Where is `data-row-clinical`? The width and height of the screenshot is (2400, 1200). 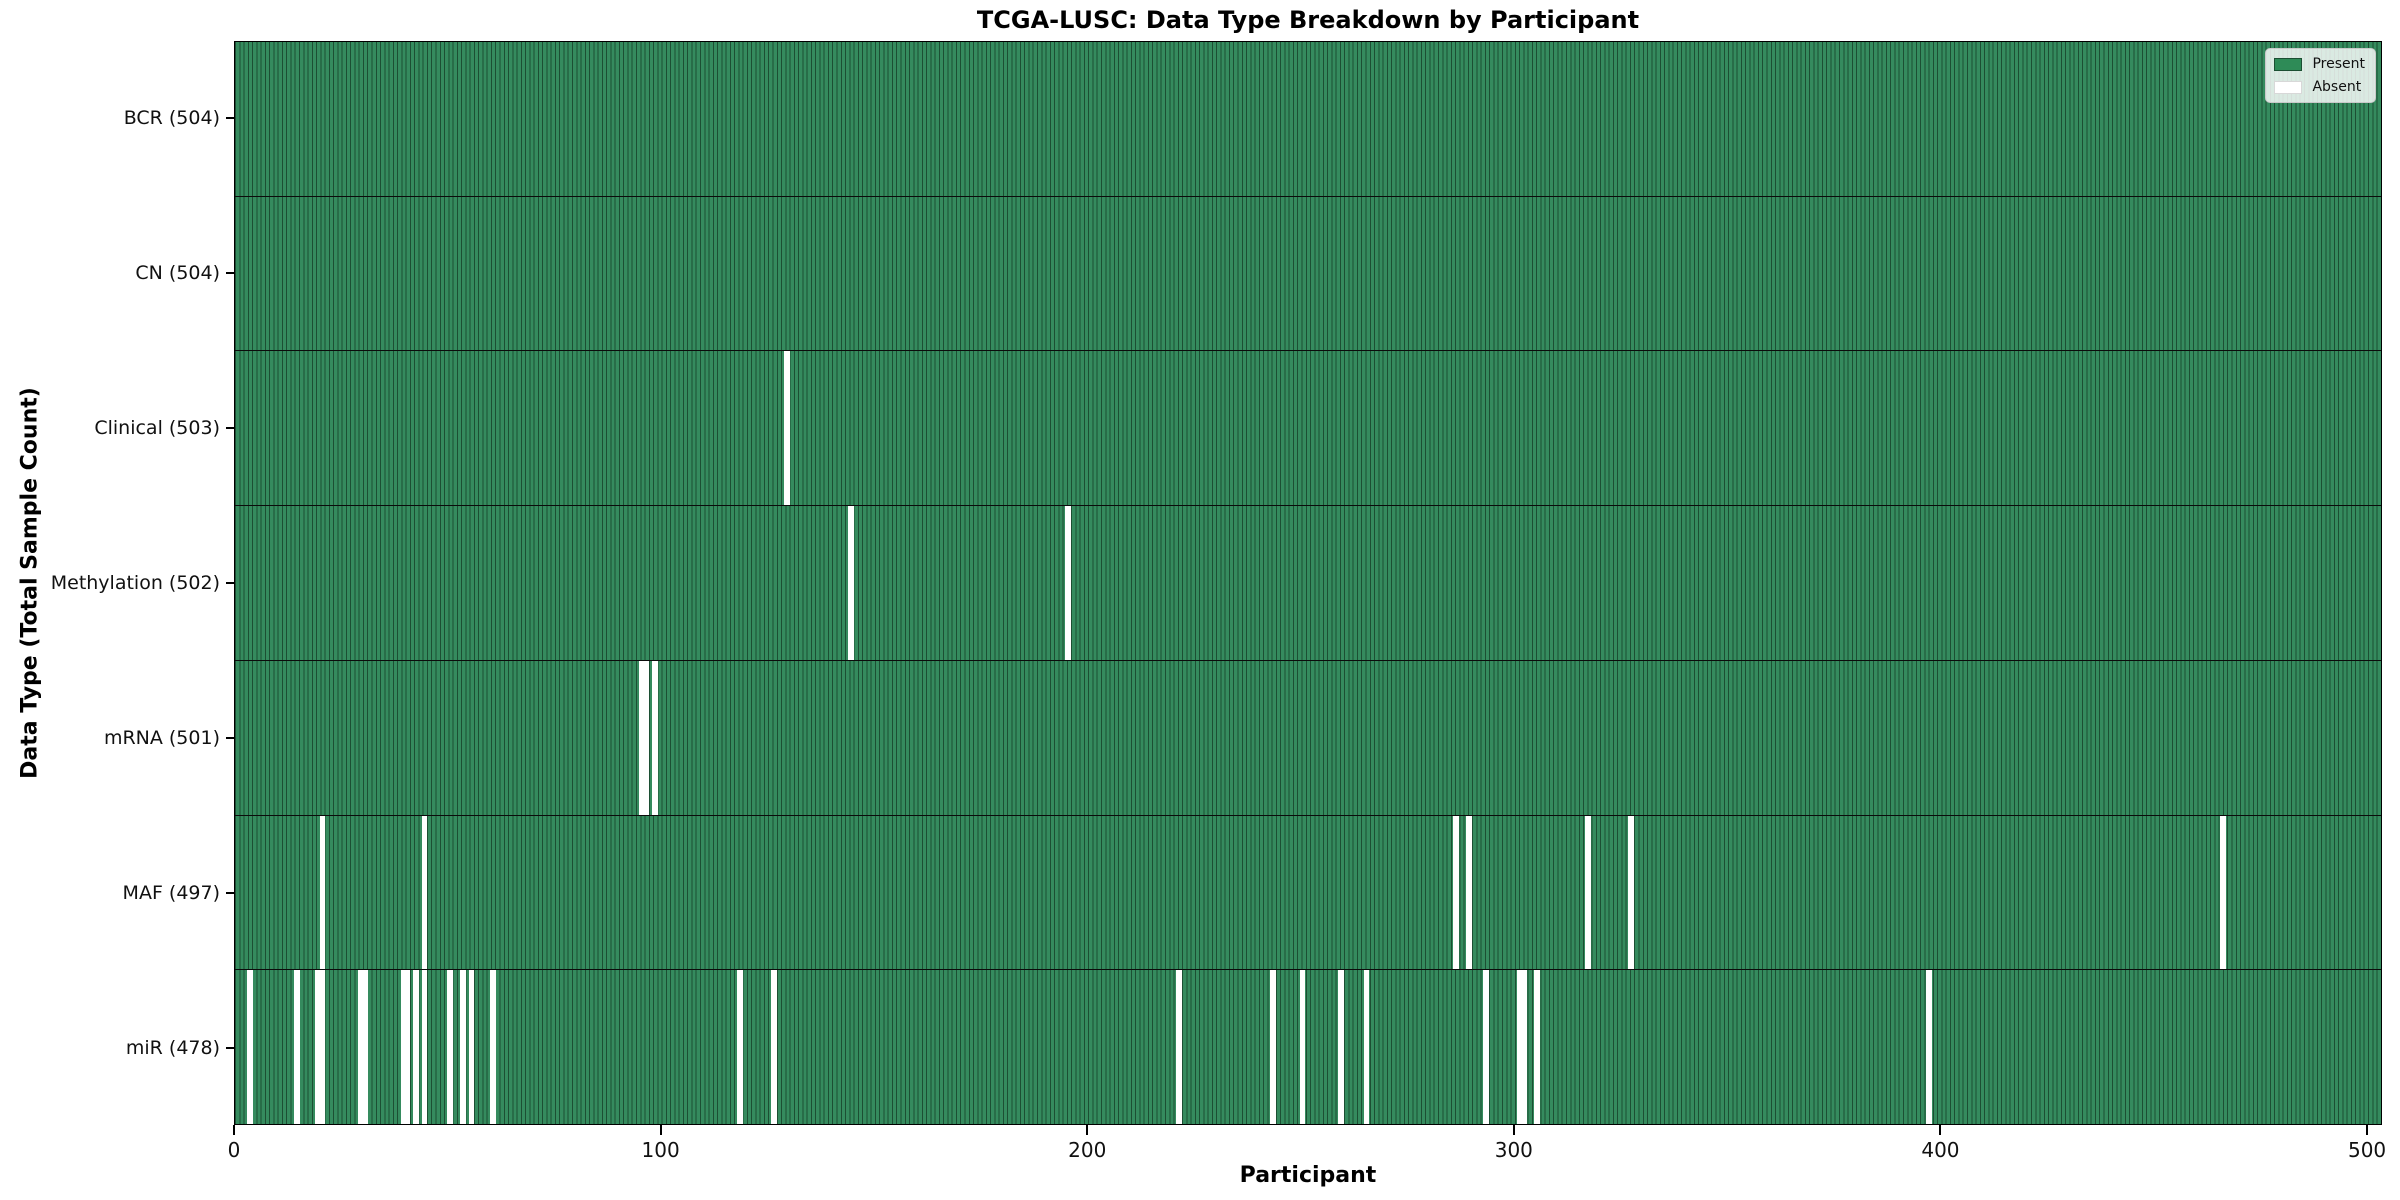 data-row-clinical is located at coordinates (1308, 429).